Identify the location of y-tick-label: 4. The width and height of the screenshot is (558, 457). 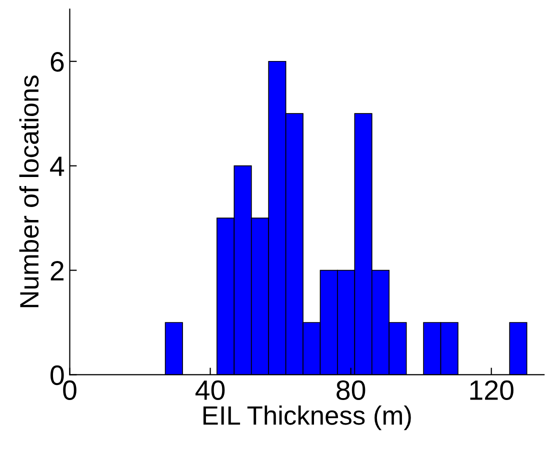
(57, 166).